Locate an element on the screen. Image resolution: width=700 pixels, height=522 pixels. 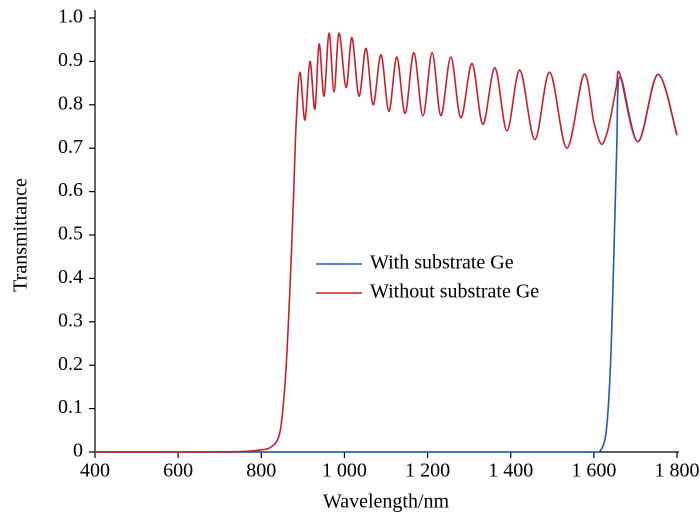
x-tick-label: 1 800 is located at coordinates (677, 471).